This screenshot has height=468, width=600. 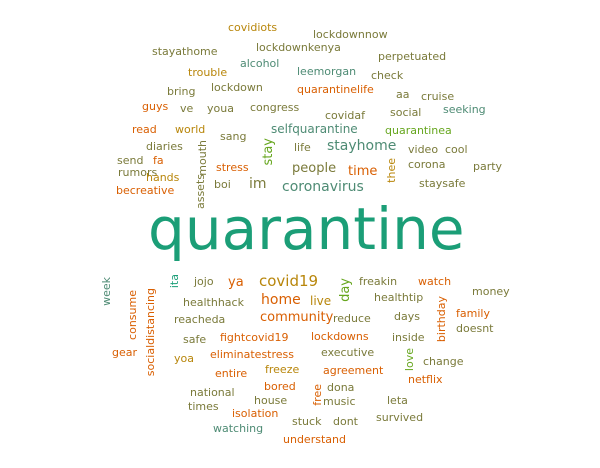 I want to click on word-boi: boi, so click(x=222, y=184).